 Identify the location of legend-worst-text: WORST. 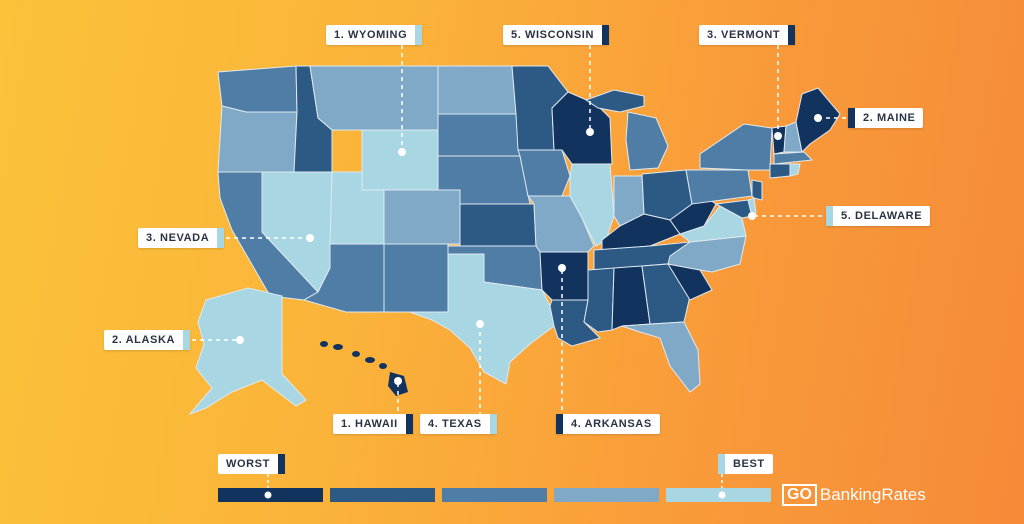
(248, 464).